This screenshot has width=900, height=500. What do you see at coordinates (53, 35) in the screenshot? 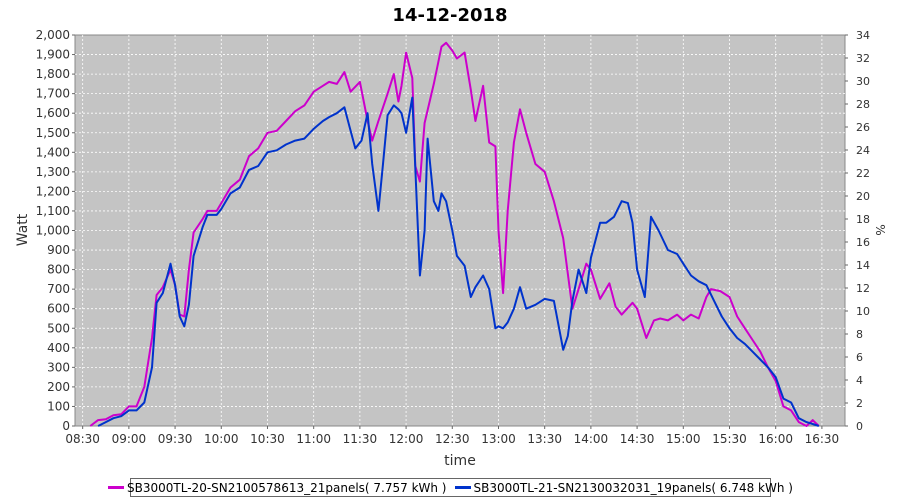
I see `y-tick-label: 2,000` at bounding box center [53, 35].